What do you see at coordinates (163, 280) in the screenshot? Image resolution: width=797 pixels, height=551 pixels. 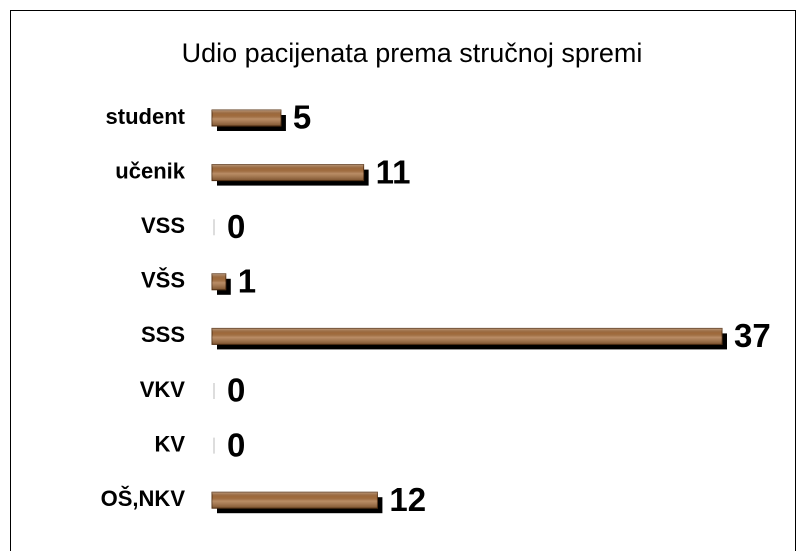 I see `category-label: VŠS` at bounding box center [163, 280].